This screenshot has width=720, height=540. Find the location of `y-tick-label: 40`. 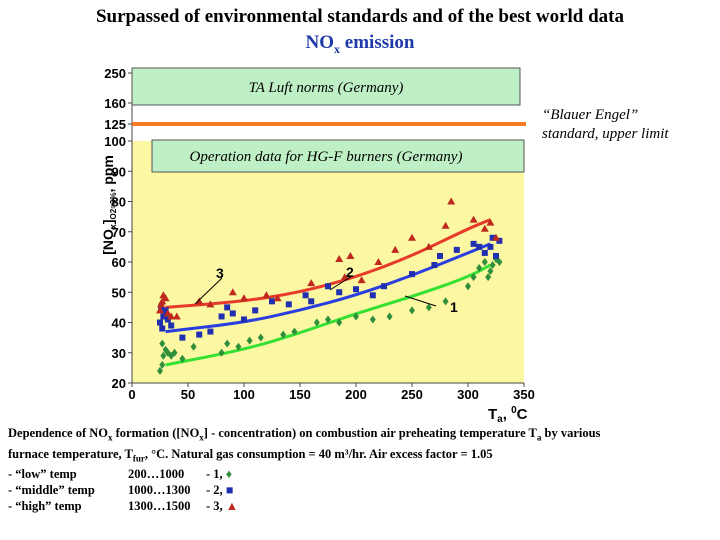

y-tick-label: 40 is located at coordinates (119, 323).